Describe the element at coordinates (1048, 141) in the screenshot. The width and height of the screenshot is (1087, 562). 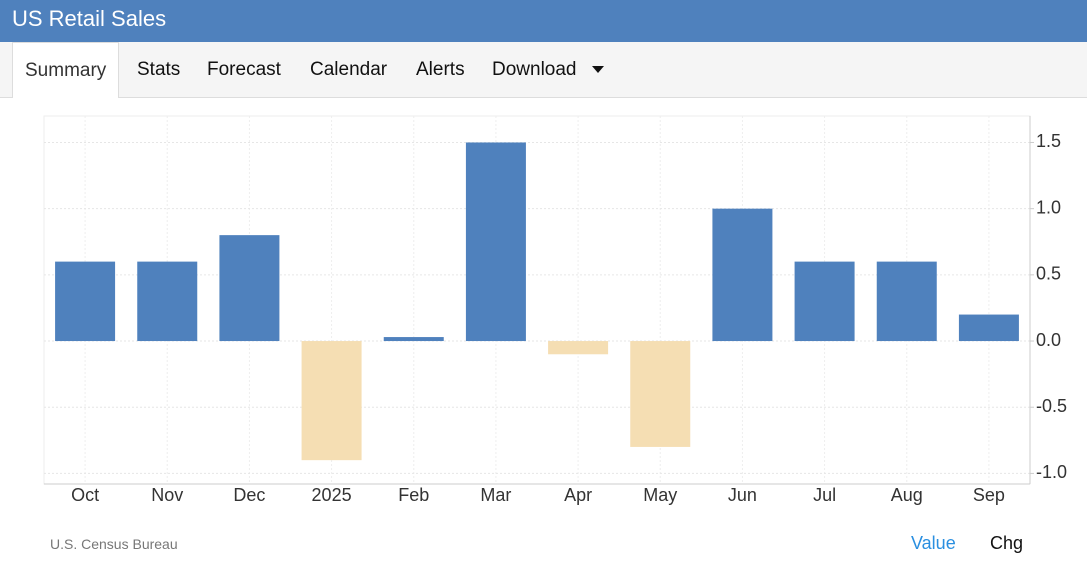
I see `y-tick-label: 1.5` at that location.